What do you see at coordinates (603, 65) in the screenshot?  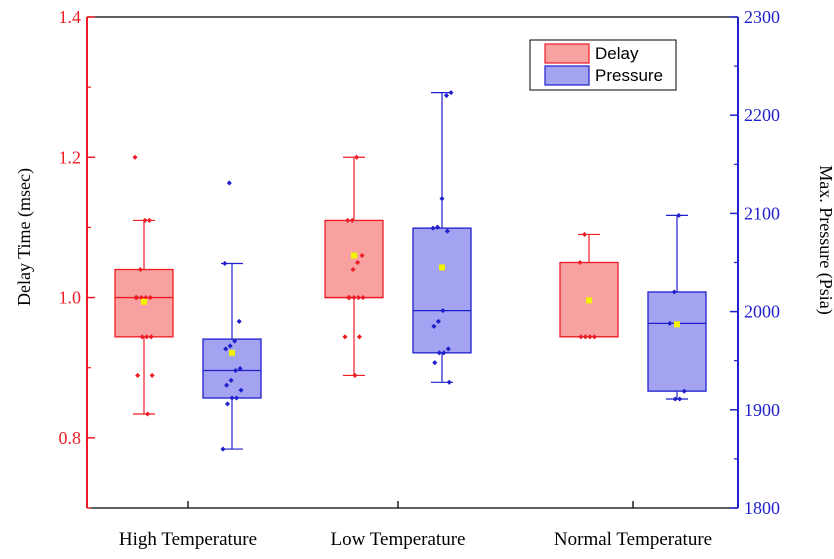 I see `legend: Delay Pressure` at bounding box center [603, 65].